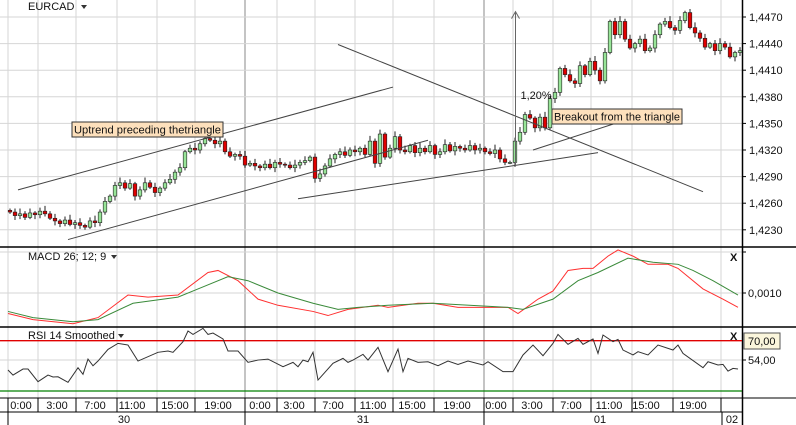 The width and height of the screenshot is (796, 425). What do you see at coordinates (71, 336) in the screenshot?
I see `rsi-title: RSI 14 Smoothed` at bounding box center [71, 336].